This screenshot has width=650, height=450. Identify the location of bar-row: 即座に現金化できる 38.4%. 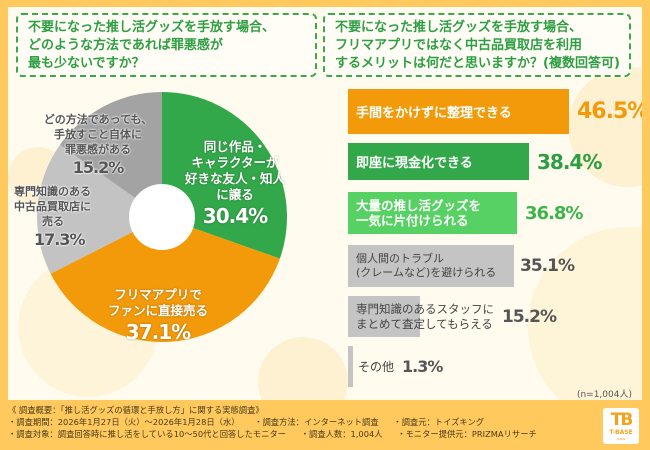
(475, 161).